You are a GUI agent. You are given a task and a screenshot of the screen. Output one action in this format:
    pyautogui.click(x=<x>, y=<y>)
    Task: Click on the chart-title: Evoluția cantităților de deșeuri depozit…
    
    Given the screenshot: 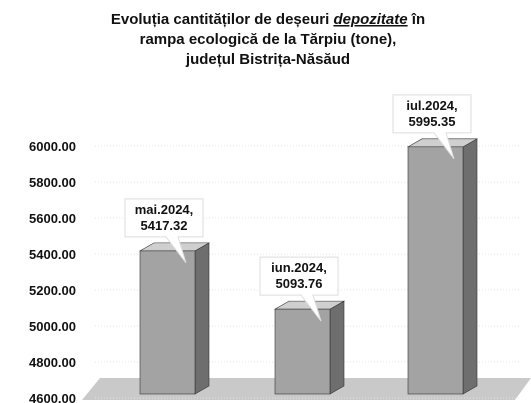 What is the action you would take?
    pyautogui.click(x=268, y=19)
    